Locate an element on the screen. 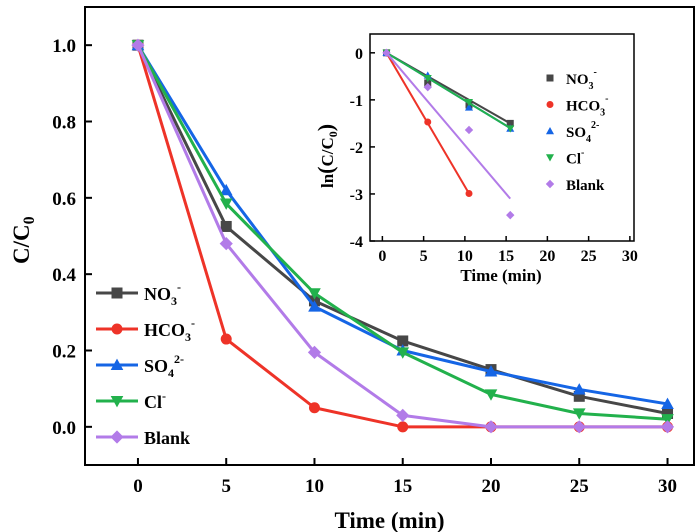  inset-y-tick-label: -2 is located at coordinates (356, 148).